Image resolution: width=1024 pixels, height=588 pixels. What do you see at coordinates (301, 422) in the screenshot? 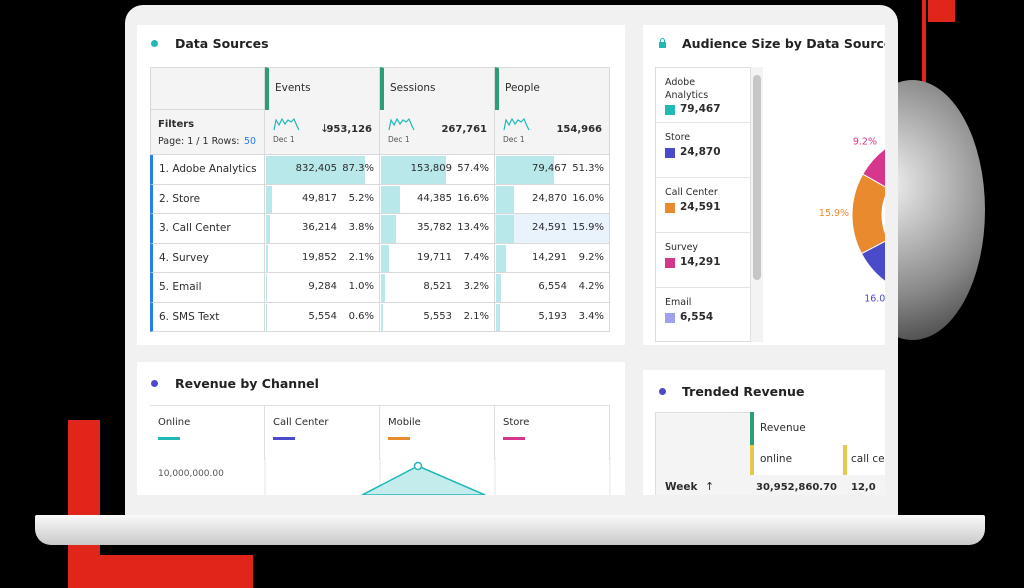
I see `legend-name: Call Center` at bounding box center [301, 422].